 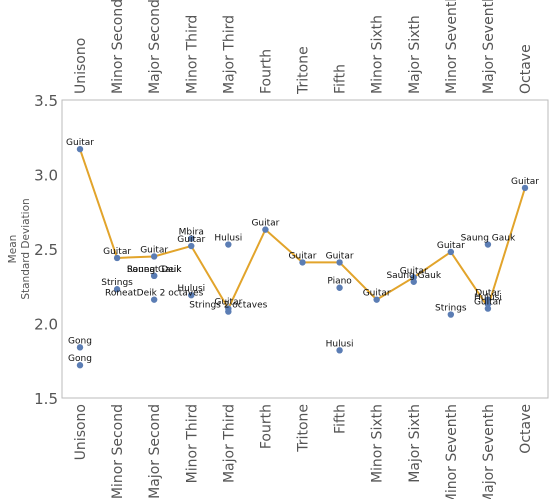 What do you see at coordinates (341, 419) in the screenshot?
I see `x-tick-label-bottom: Fifth` at bounding box center [341, 419].